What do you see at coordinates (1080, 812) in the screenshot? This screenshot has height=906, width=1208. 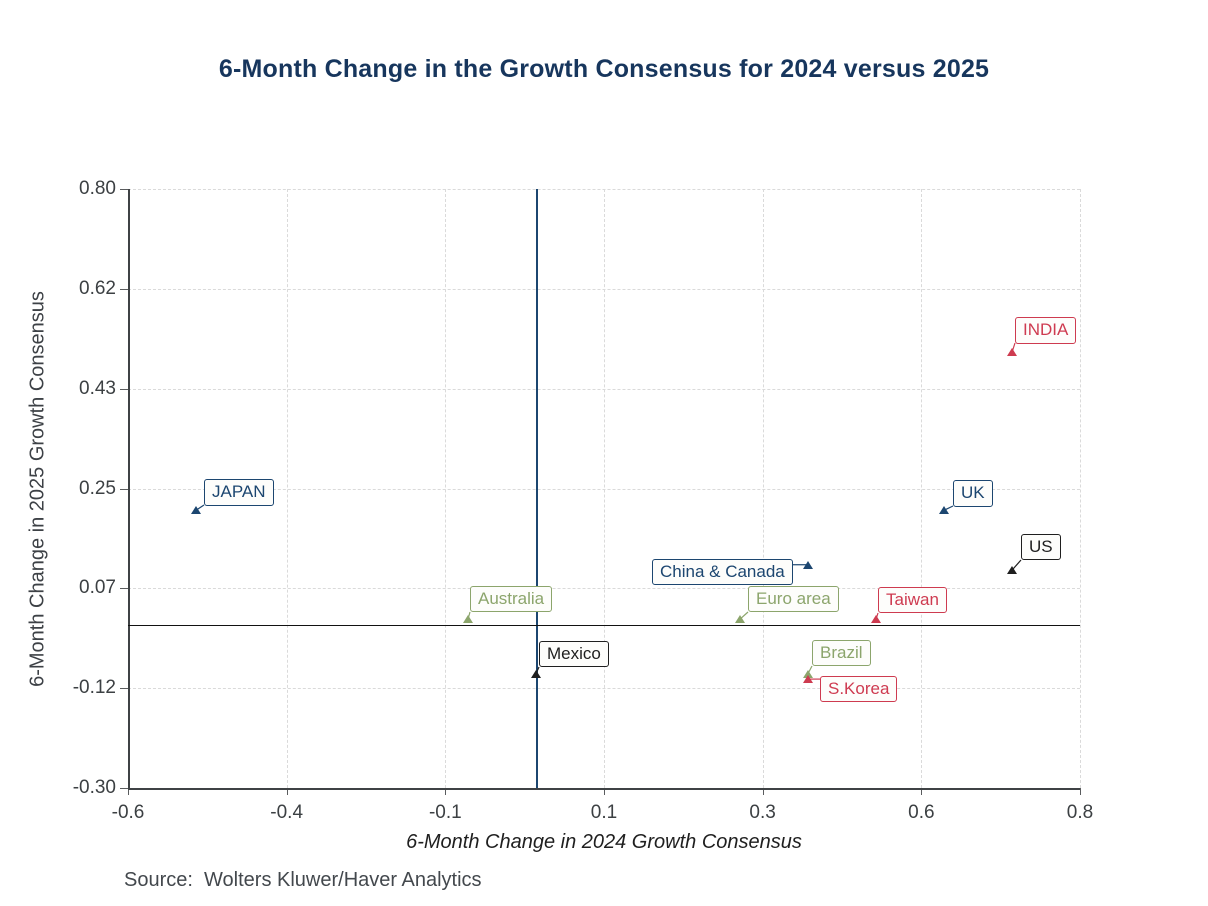 I see `x-tick-label: 0.8` at bounding box center [1080, 812].